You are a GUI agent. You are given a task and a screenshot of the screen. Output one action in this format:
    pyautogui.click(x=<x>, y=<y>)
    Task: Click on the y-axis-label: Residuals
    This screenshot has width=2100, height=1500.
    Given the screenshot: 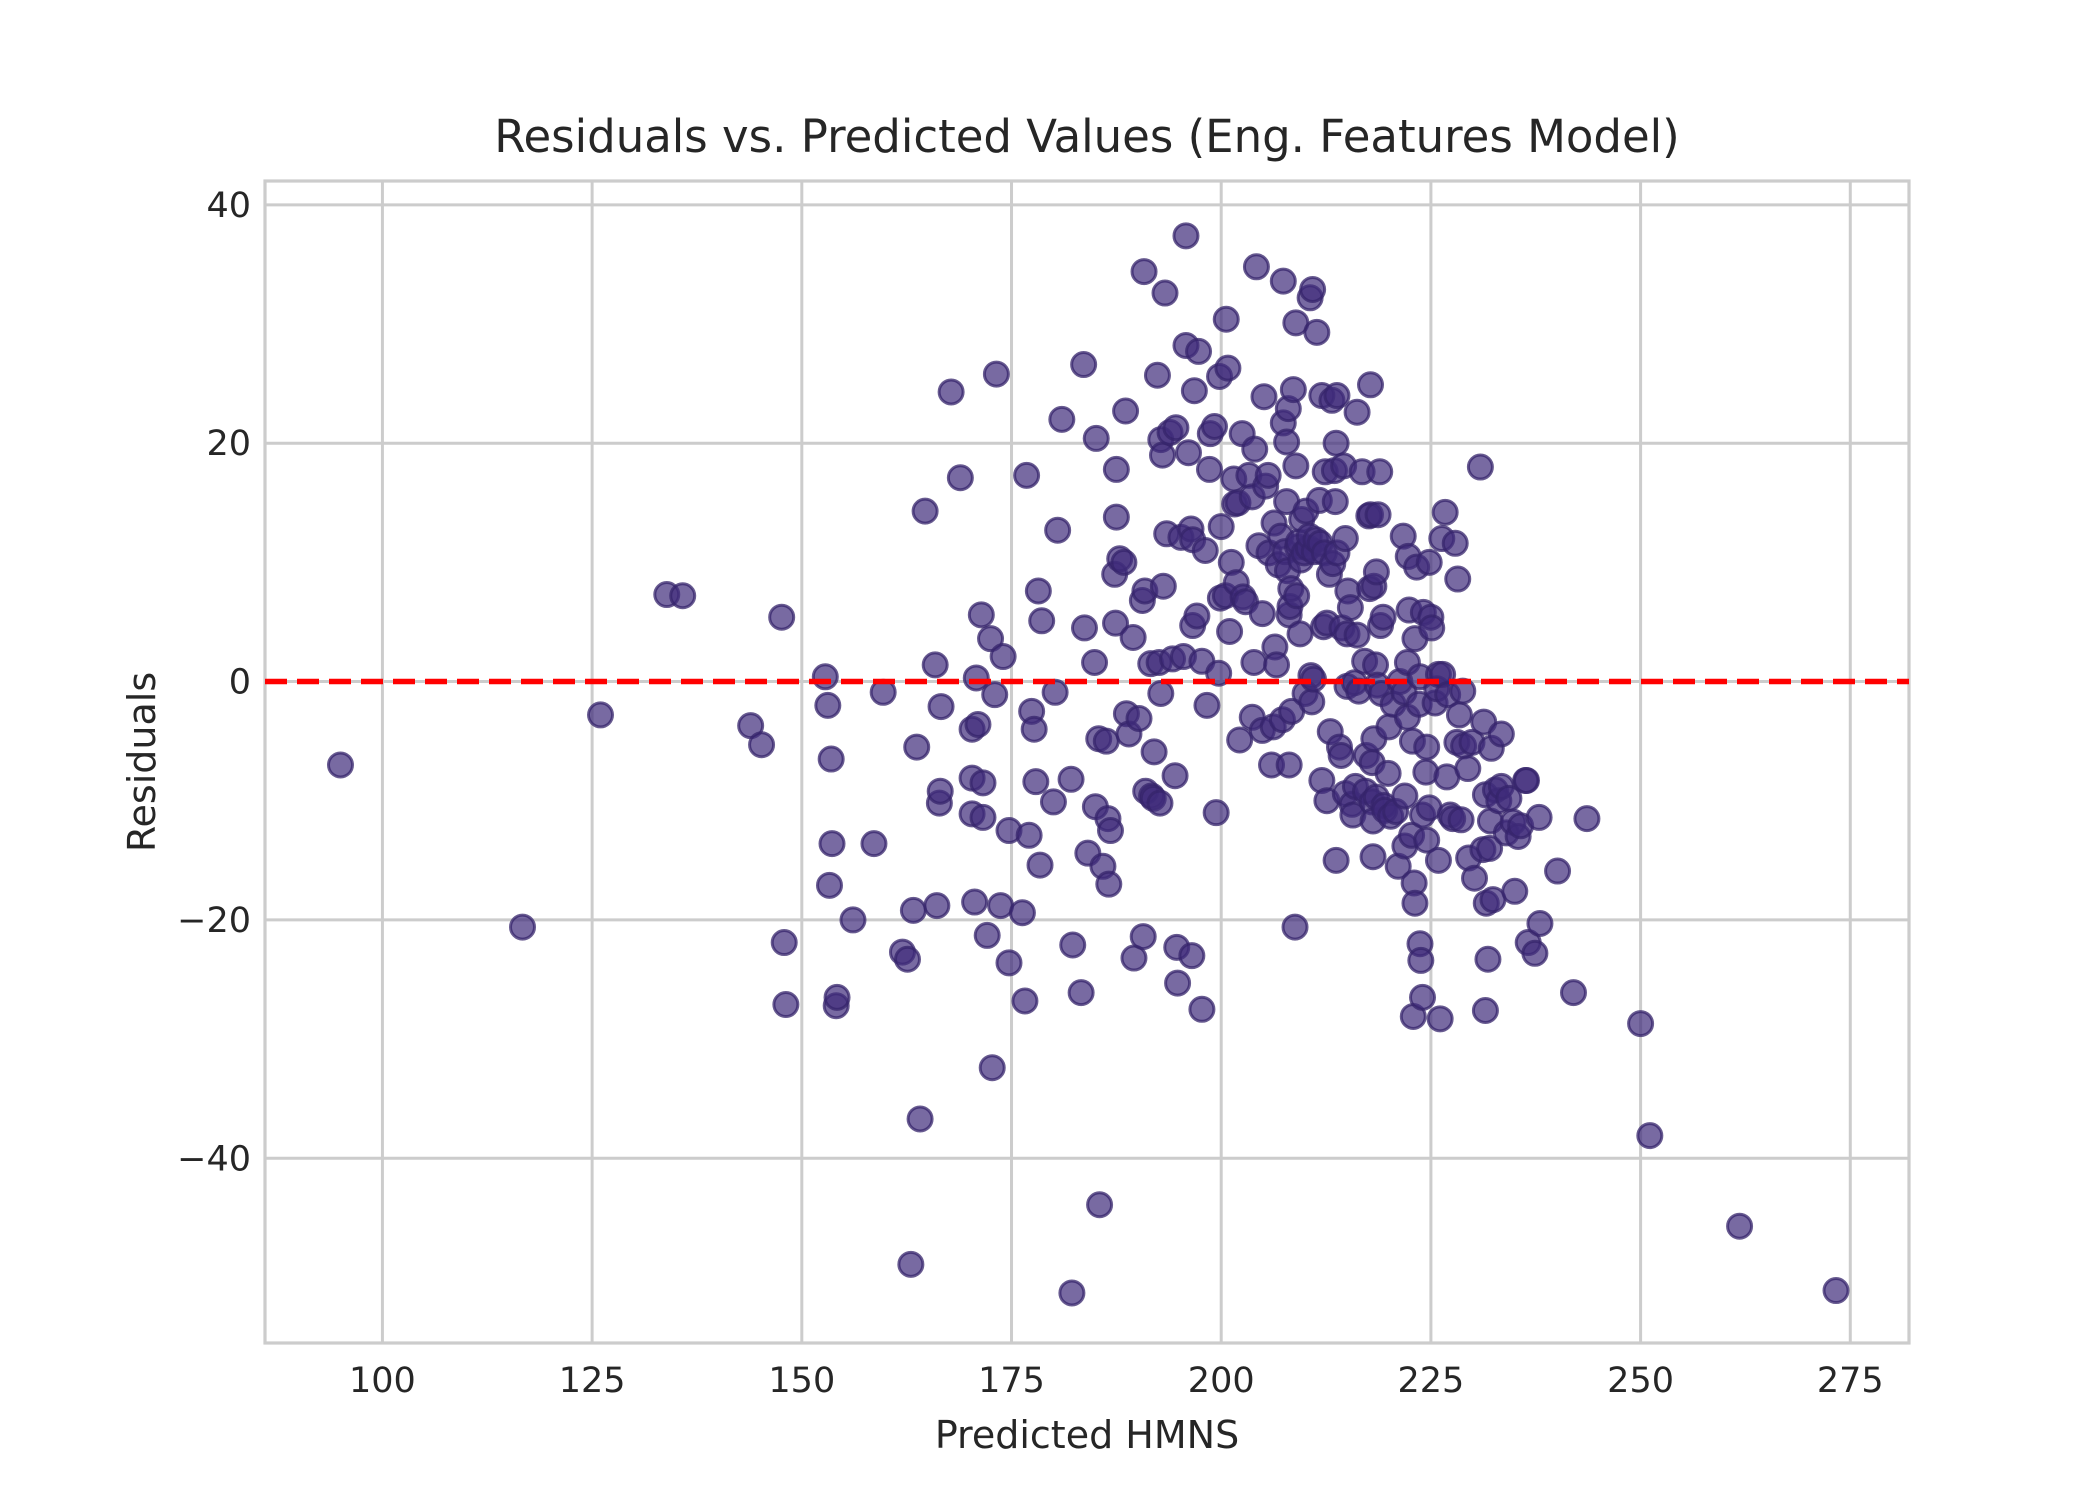 What is the action you would take?
    pyautogui.click(x=142, y=762)
    